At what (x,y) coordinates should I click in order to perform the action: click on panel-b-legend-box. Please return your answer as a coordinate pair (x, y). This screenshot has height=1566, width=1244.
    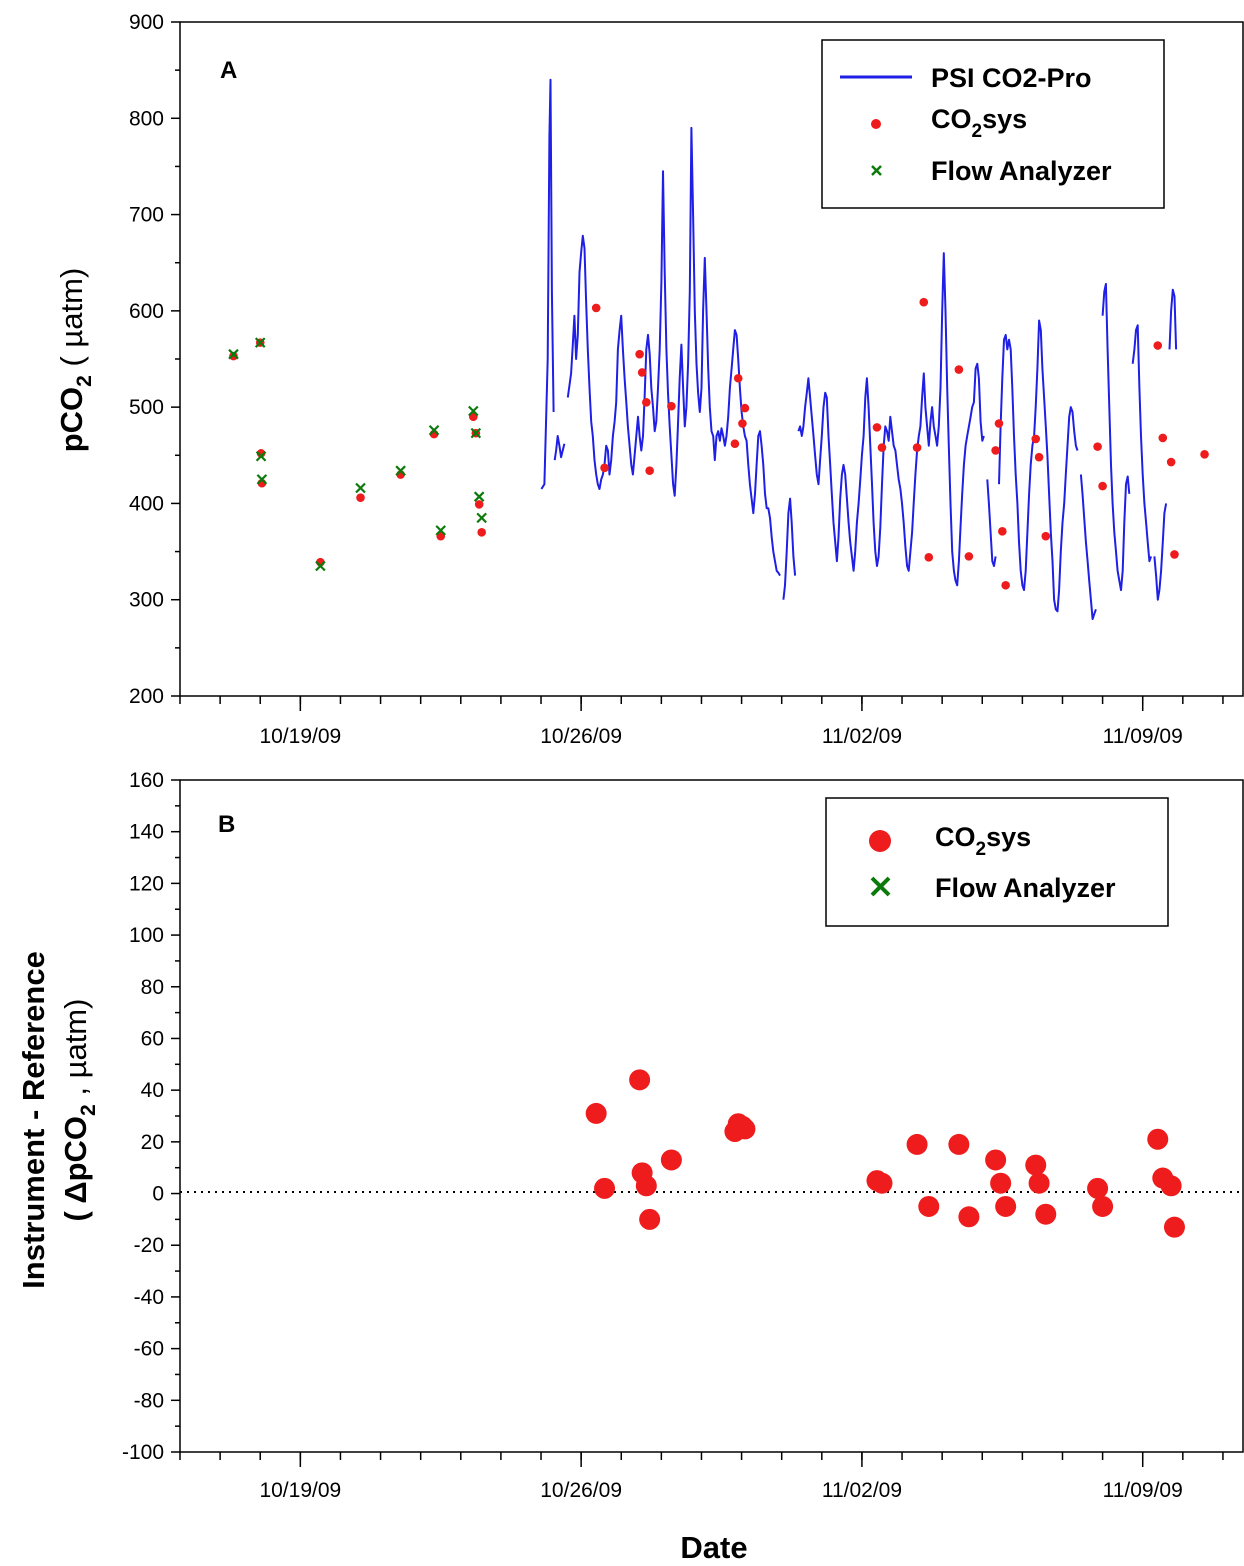
    Looking at the image, I should click on (997, 862).